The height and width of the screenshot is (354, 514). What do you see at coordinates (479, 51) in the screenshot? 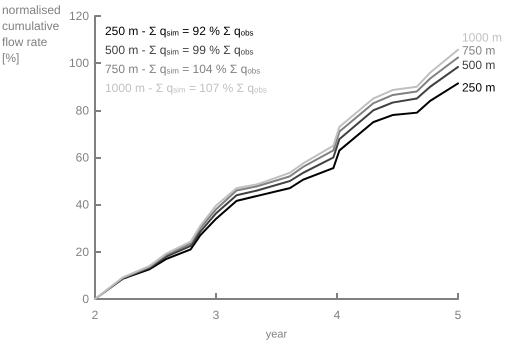
I see `text: 750 m` at bounding box center [479, 51].